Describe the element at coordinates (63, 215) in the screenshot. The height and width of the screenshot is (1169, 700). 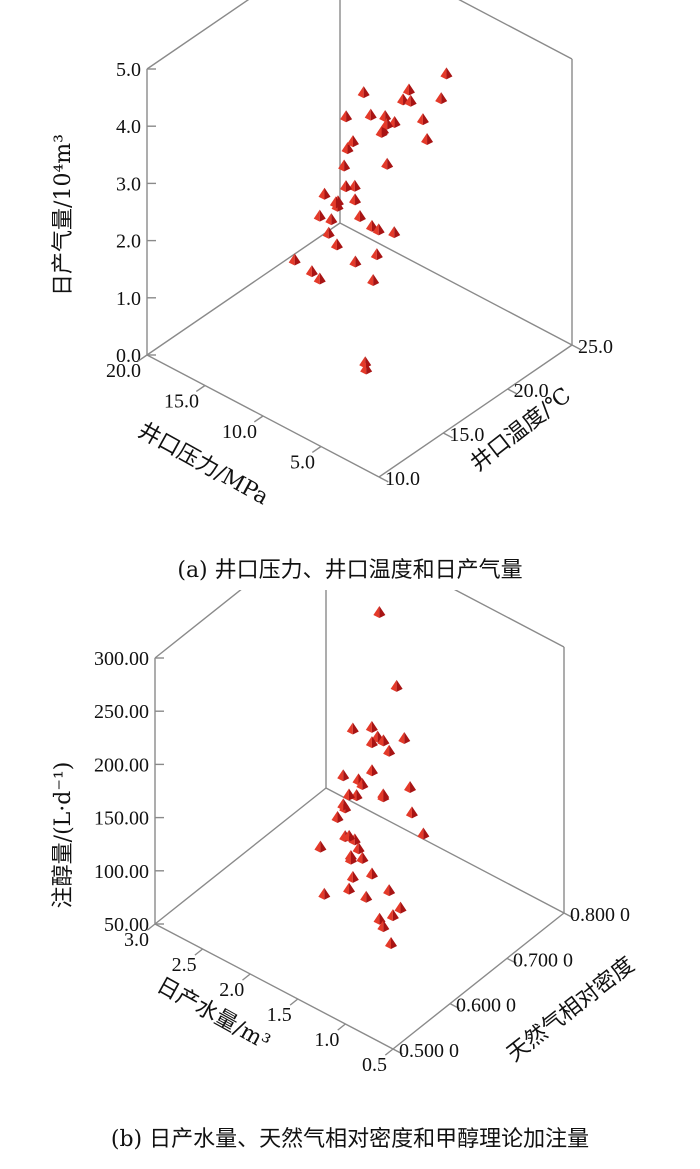
I see `z-axis-label: 日产气量/10⁴m³` at that location.